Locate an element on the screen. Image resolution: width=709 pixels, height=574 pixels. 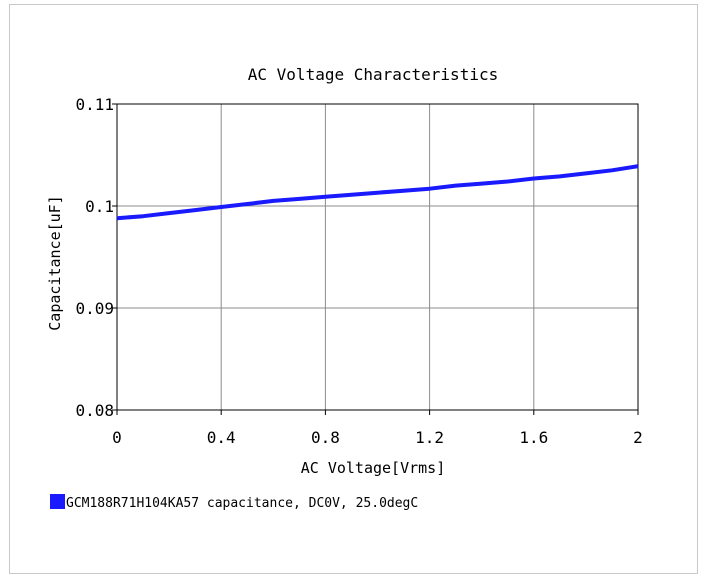
legend-swatch is located at coordinates (57, 501).